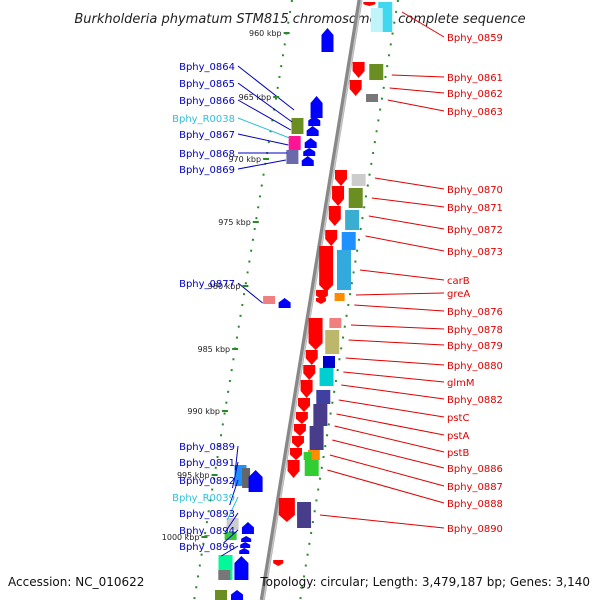  What do you see at coordinates (207, 84) in the screenshot?
I see `gene-label-left: Bphy_0865` at bounding box center [207, 84].